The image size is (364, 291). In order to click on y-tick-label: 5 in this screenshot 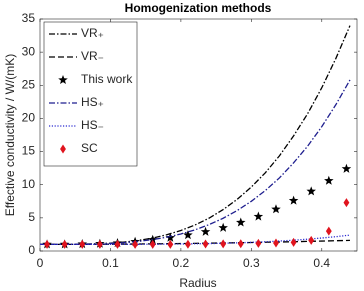, I will do `click(31, 217)`.